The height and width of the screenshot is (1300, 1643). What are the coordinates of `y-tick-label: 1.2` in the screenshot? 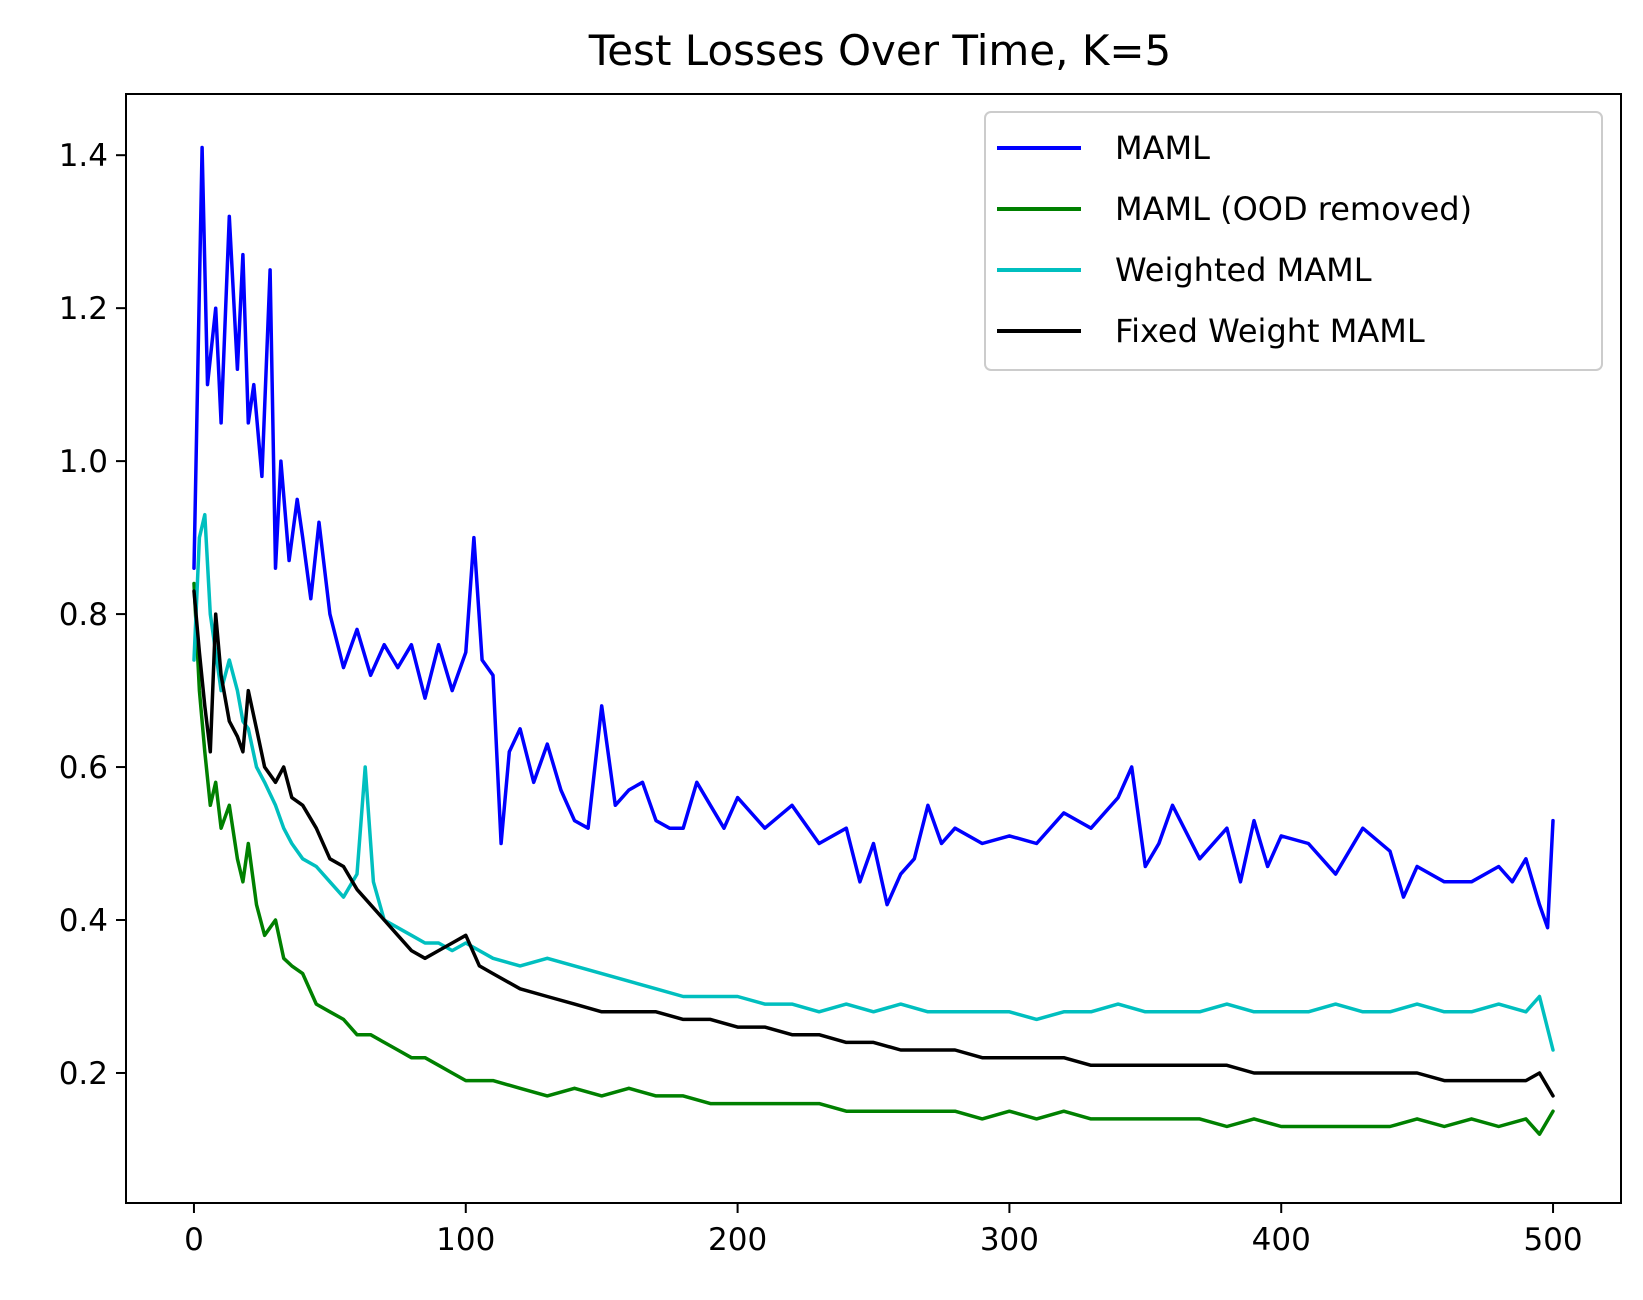 It's located at (83, 309).